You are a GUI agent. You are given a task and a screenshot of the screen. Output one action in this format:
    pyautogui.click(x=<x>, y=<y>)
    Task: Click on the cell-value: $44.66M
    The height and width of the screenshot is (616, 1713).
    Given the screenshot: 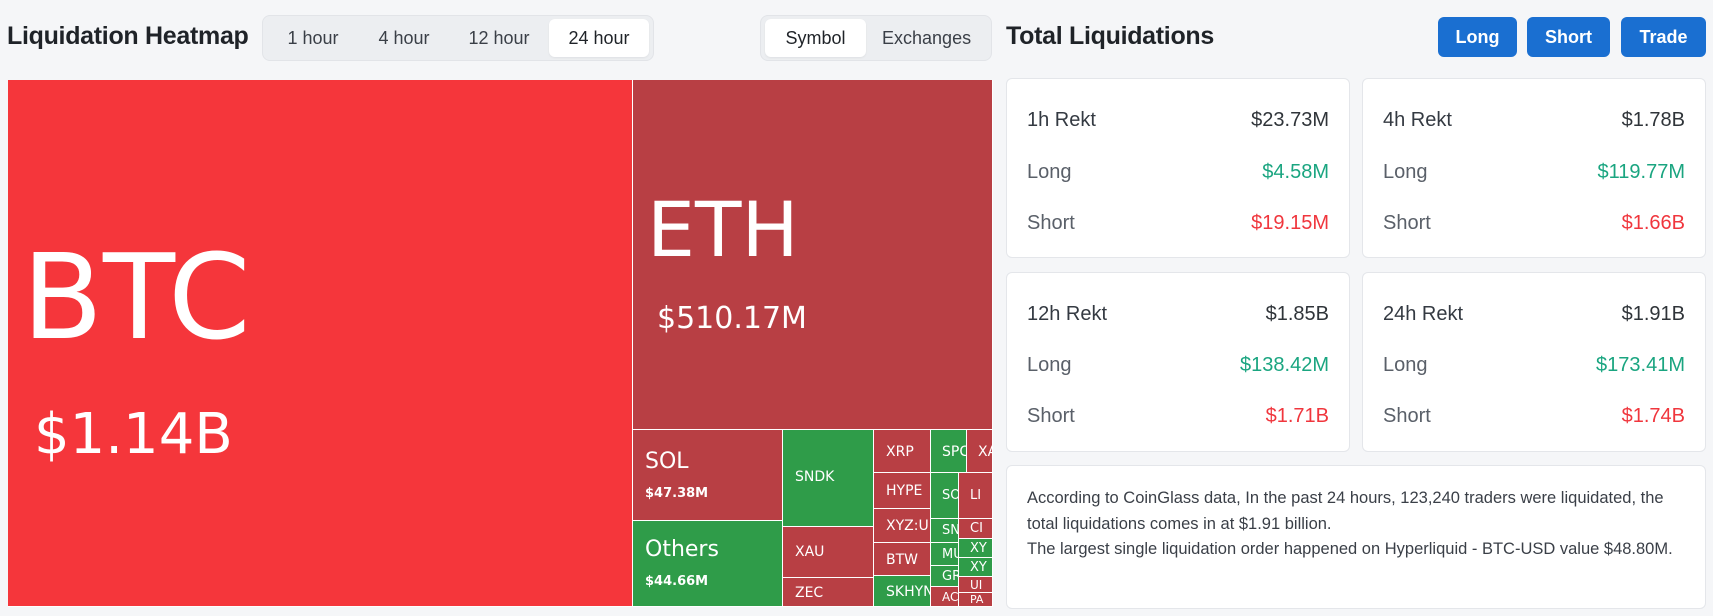 What is the action you would take?
    pyautogui.click(x=677, y=581)
    